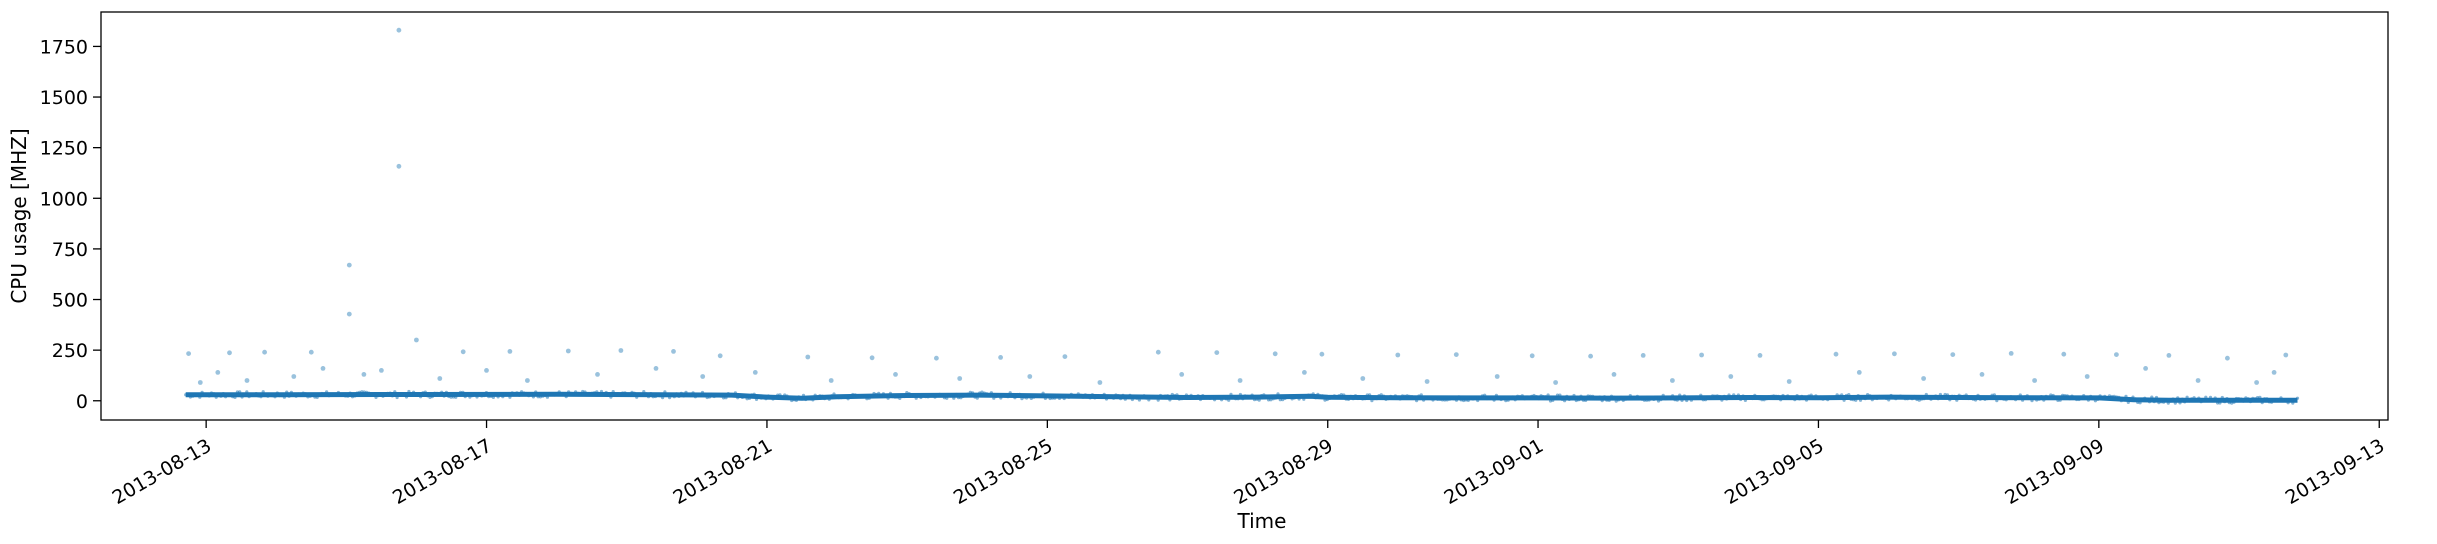 This screenshot has height=544, width=2437. I want to click on y-tick-label: 0, so click(82, 402).